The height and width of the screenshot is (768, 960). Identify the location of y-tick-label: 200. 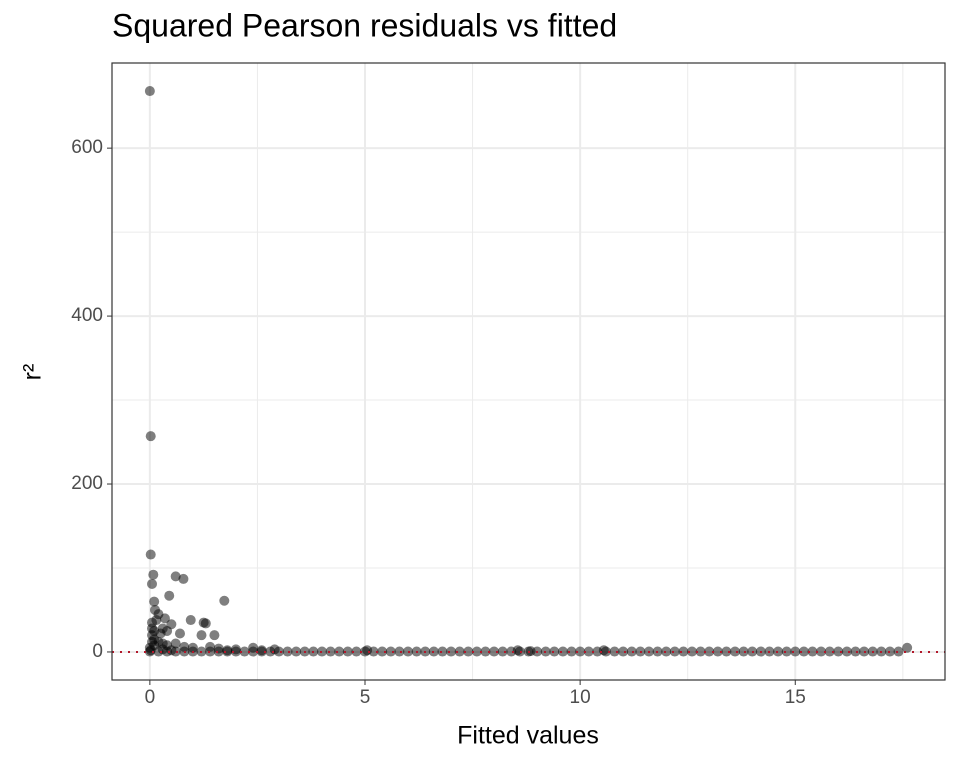
(87, 483).